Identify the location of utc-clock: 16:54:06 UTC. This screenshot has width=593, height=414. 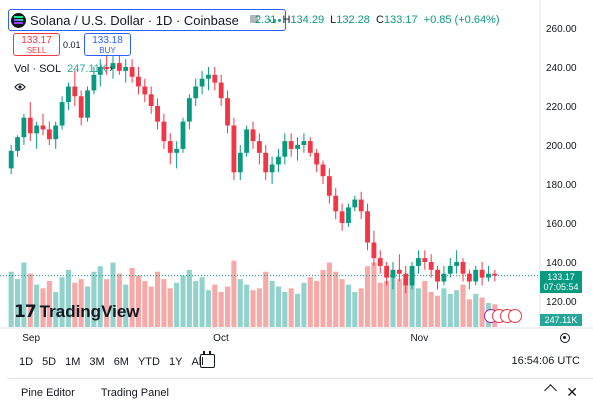
(545, 361).